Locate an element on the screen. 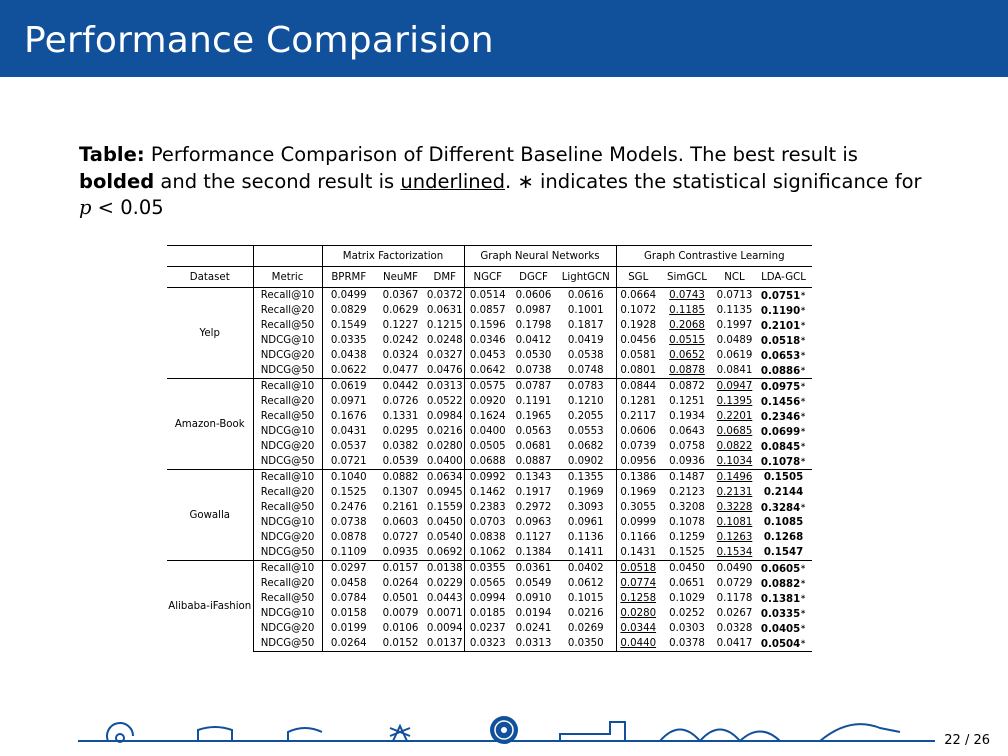 This screenshot has height=756, width=1008. cell-value: 0.0721 is located at coordinates (348, 461).